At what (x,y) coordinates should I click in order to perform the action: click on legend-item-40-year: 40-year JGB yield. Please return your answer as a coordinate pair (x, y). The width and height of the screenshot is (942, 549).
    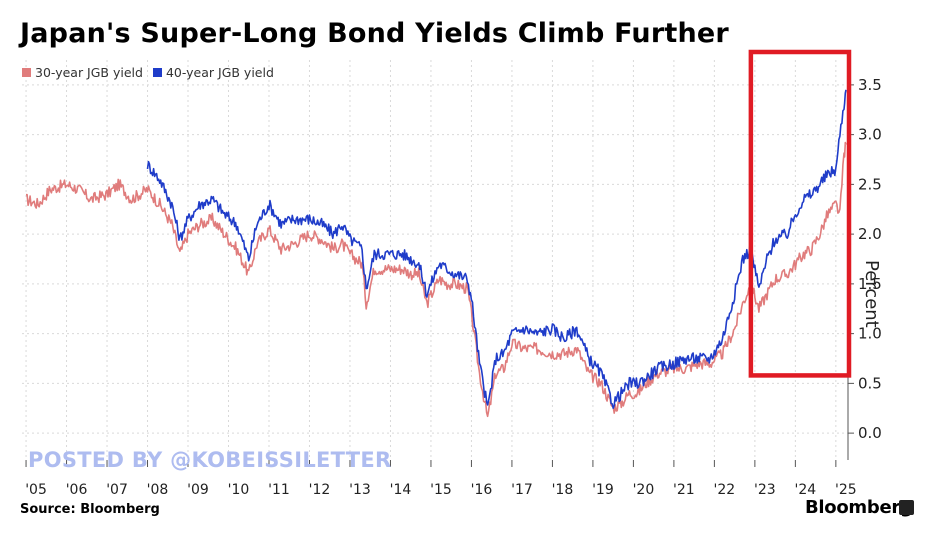
    Looking at the image, I should click on (213, 72).